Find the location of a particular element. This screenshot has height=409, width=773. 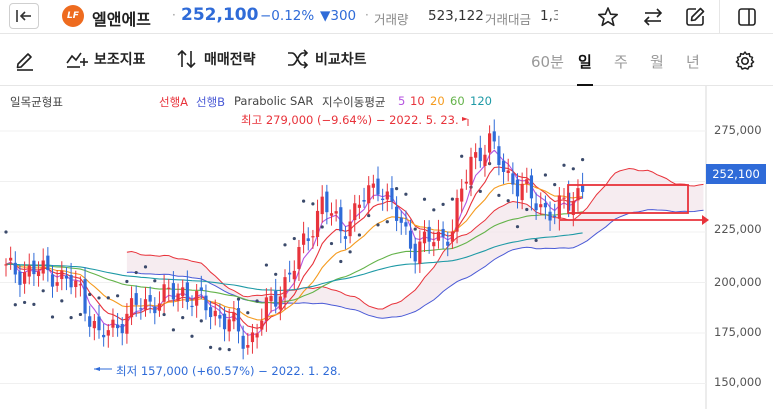

period-60min: 60분 is located at coordinates (547, 62).